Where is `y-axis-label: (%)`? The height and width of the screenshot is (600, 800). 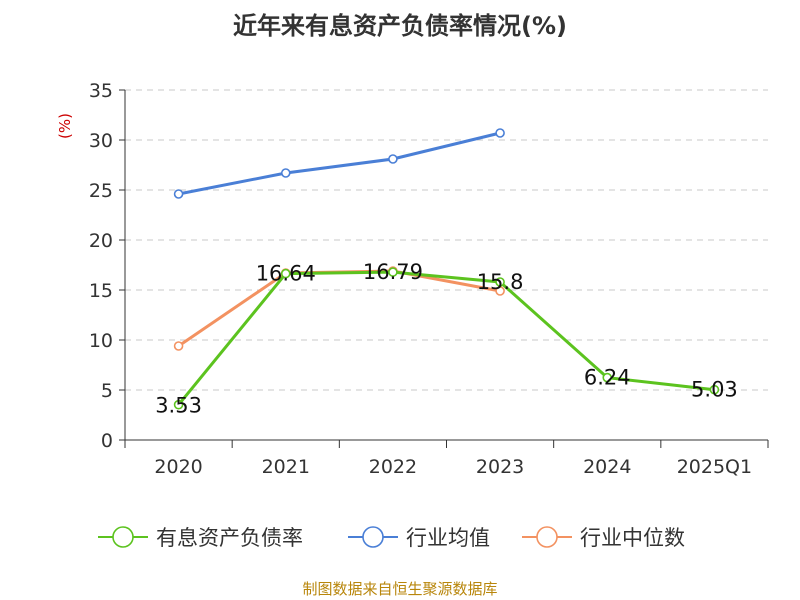 y-axis-label: (%) is located at coordinates (65, 126).